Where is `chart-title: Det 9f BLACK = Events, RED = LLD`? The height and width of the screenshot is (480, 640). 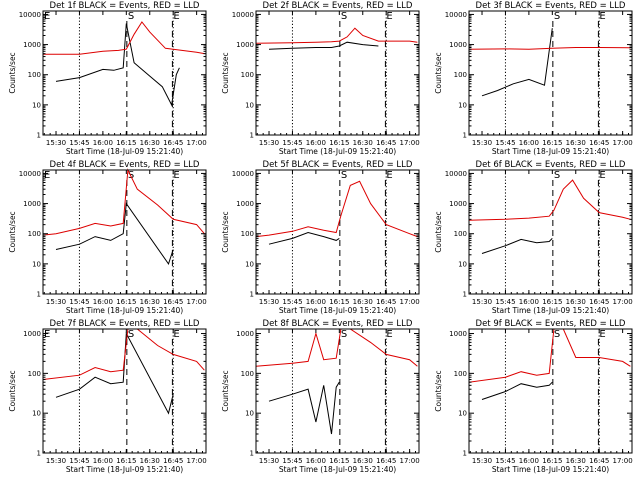
chart-title: Det 9f BLACK = Events, RED = LLD is located at coordinates (551, 324).